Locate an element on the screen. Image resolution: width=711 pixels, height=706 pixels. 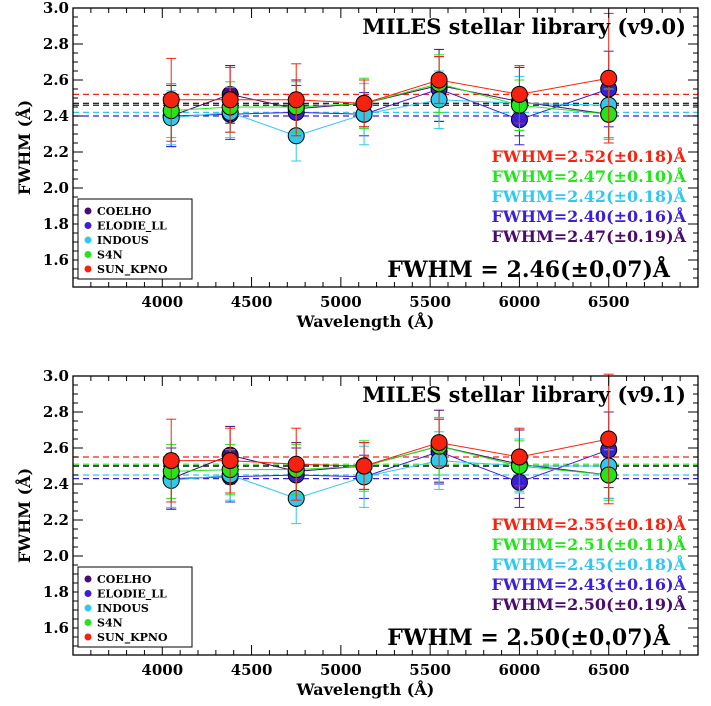
fwhm-label-s4n: FWHM=2.51(±0.11)Å is located at coordinates (589, 543).